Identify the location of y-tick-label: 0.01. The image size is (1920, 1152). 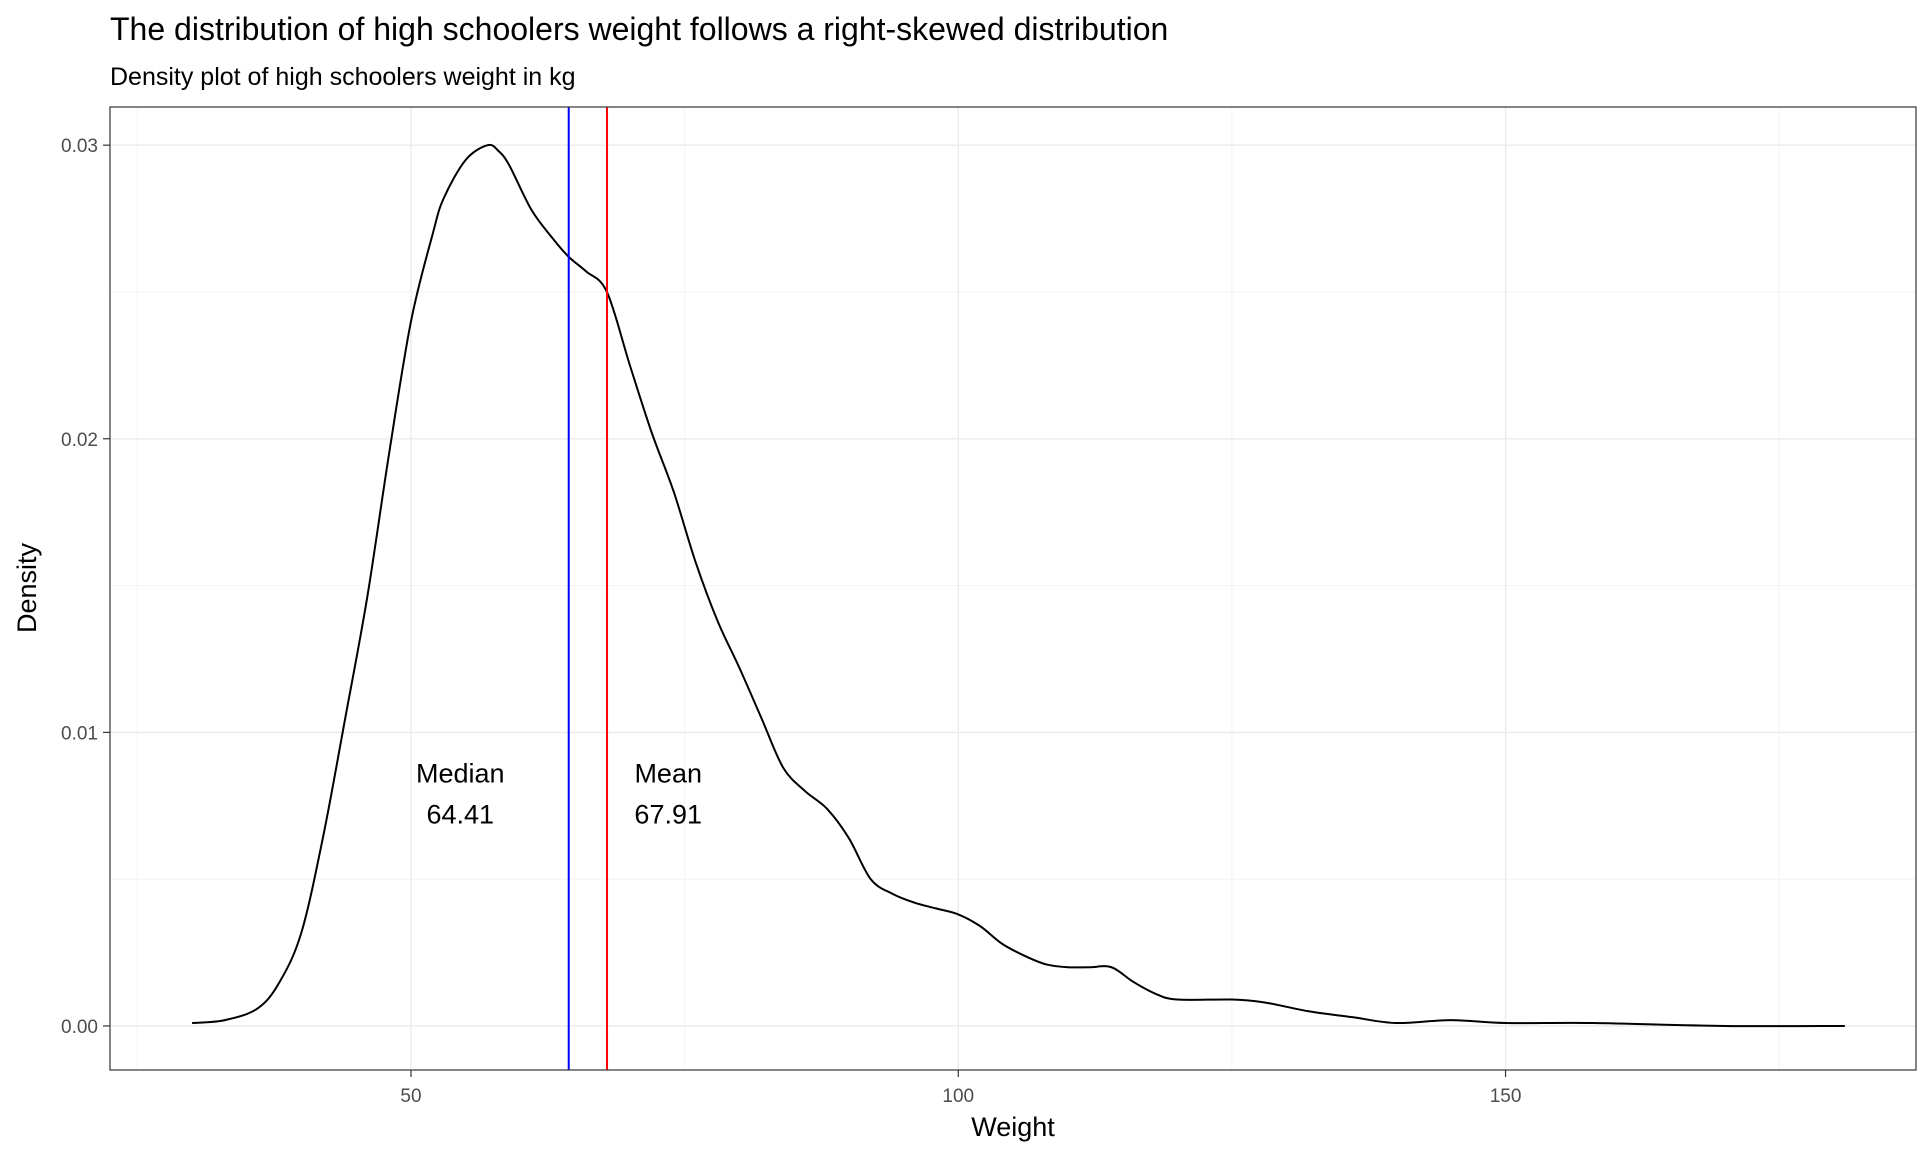
(79, 733).